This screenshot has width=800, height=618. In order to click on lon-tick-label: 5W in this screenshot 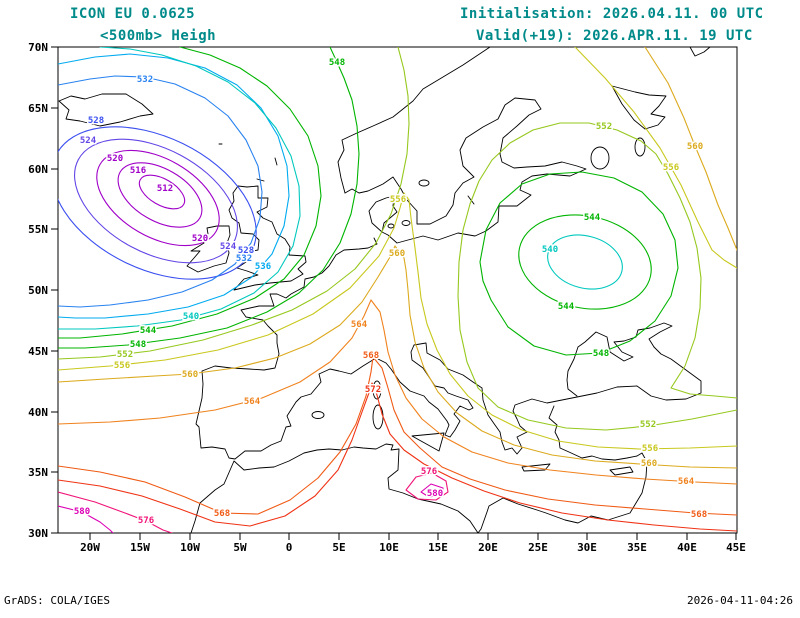, I will do `click(240, 547)`.